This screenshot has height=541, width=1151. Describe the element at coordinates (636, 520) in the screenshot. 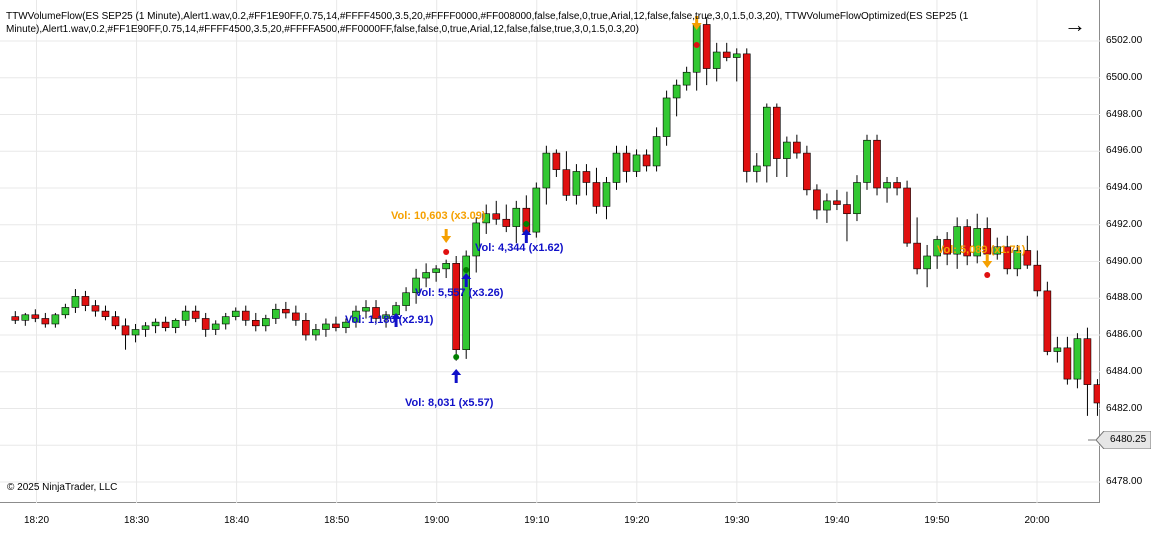

I see `time-axis-label: 19:20` at that location.